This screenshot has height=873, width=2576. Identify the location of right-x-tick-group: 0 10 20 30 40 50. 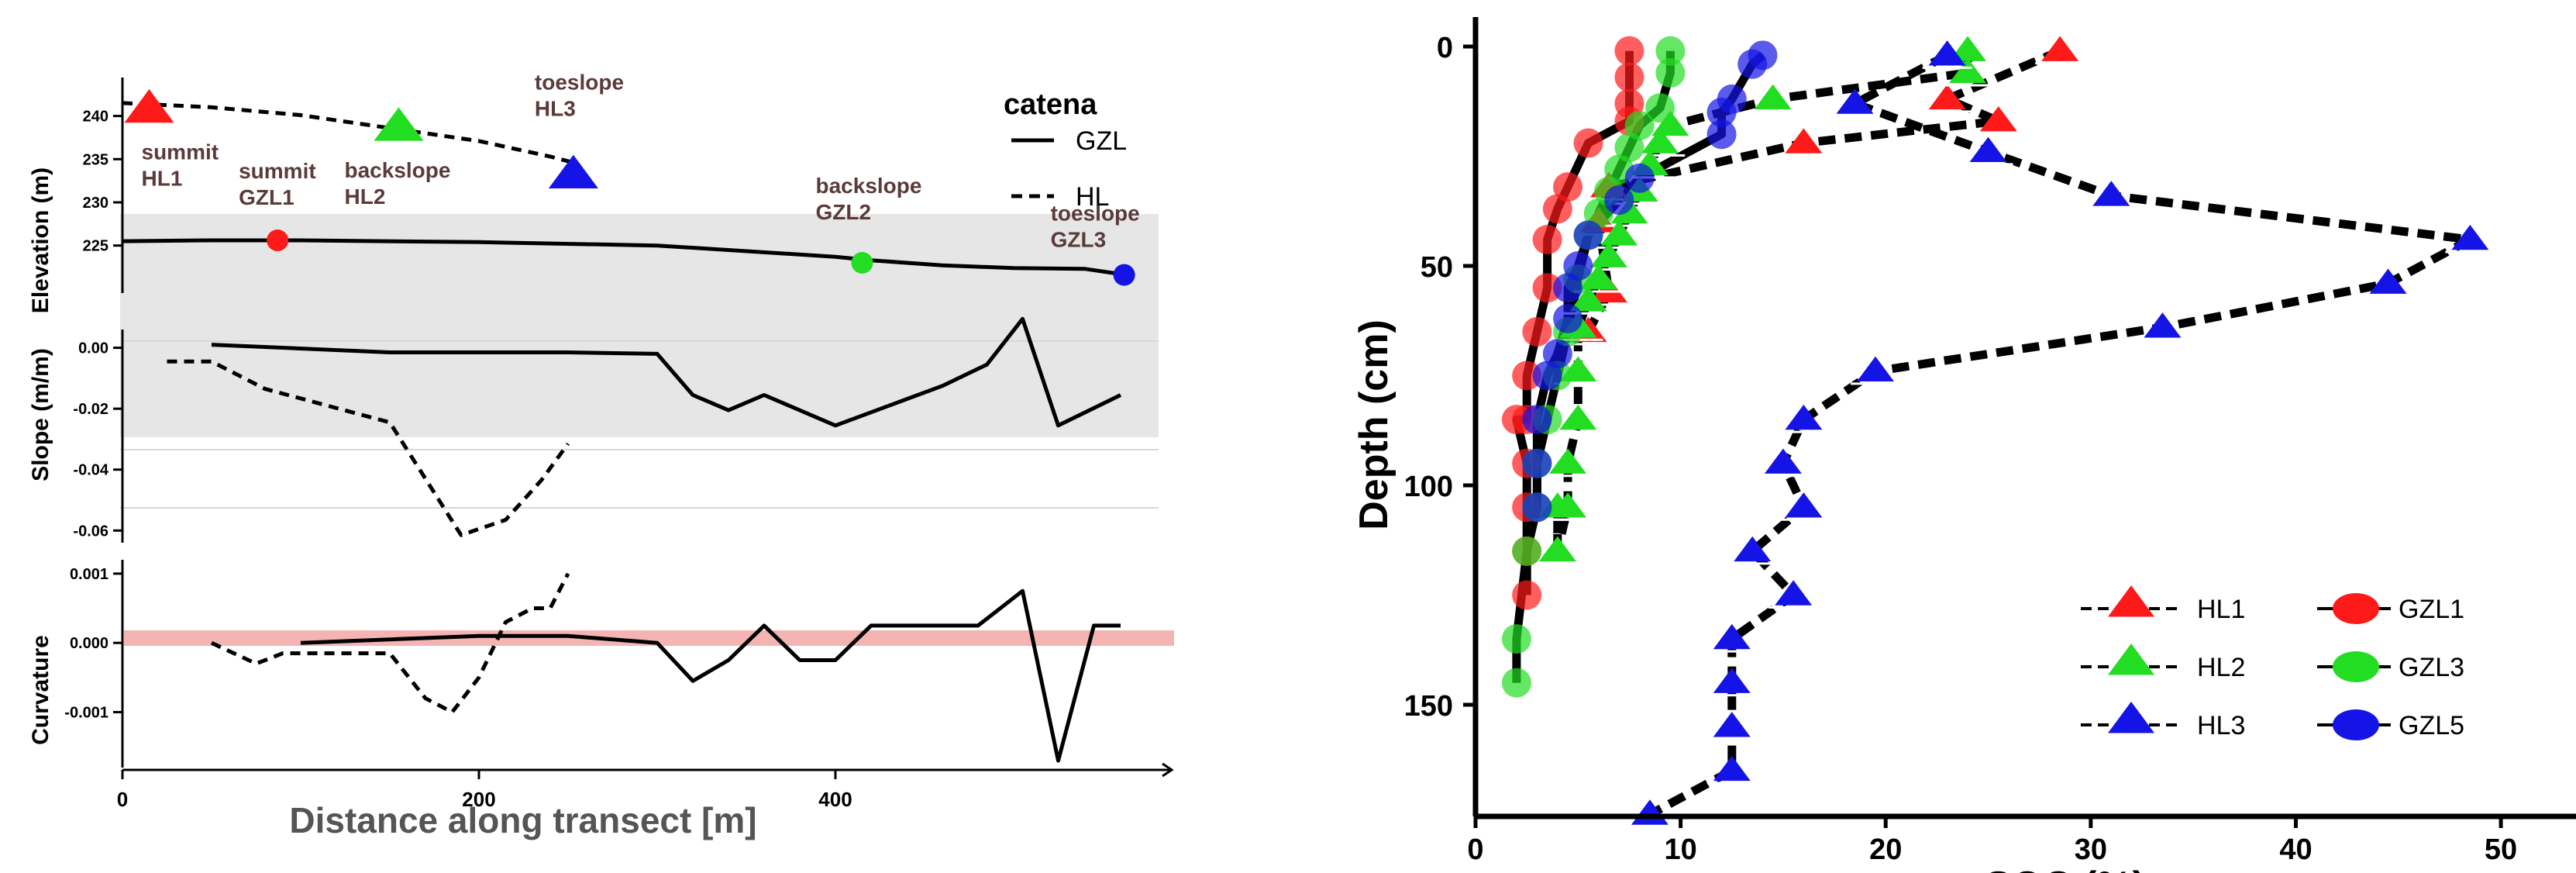
(1992, 841).